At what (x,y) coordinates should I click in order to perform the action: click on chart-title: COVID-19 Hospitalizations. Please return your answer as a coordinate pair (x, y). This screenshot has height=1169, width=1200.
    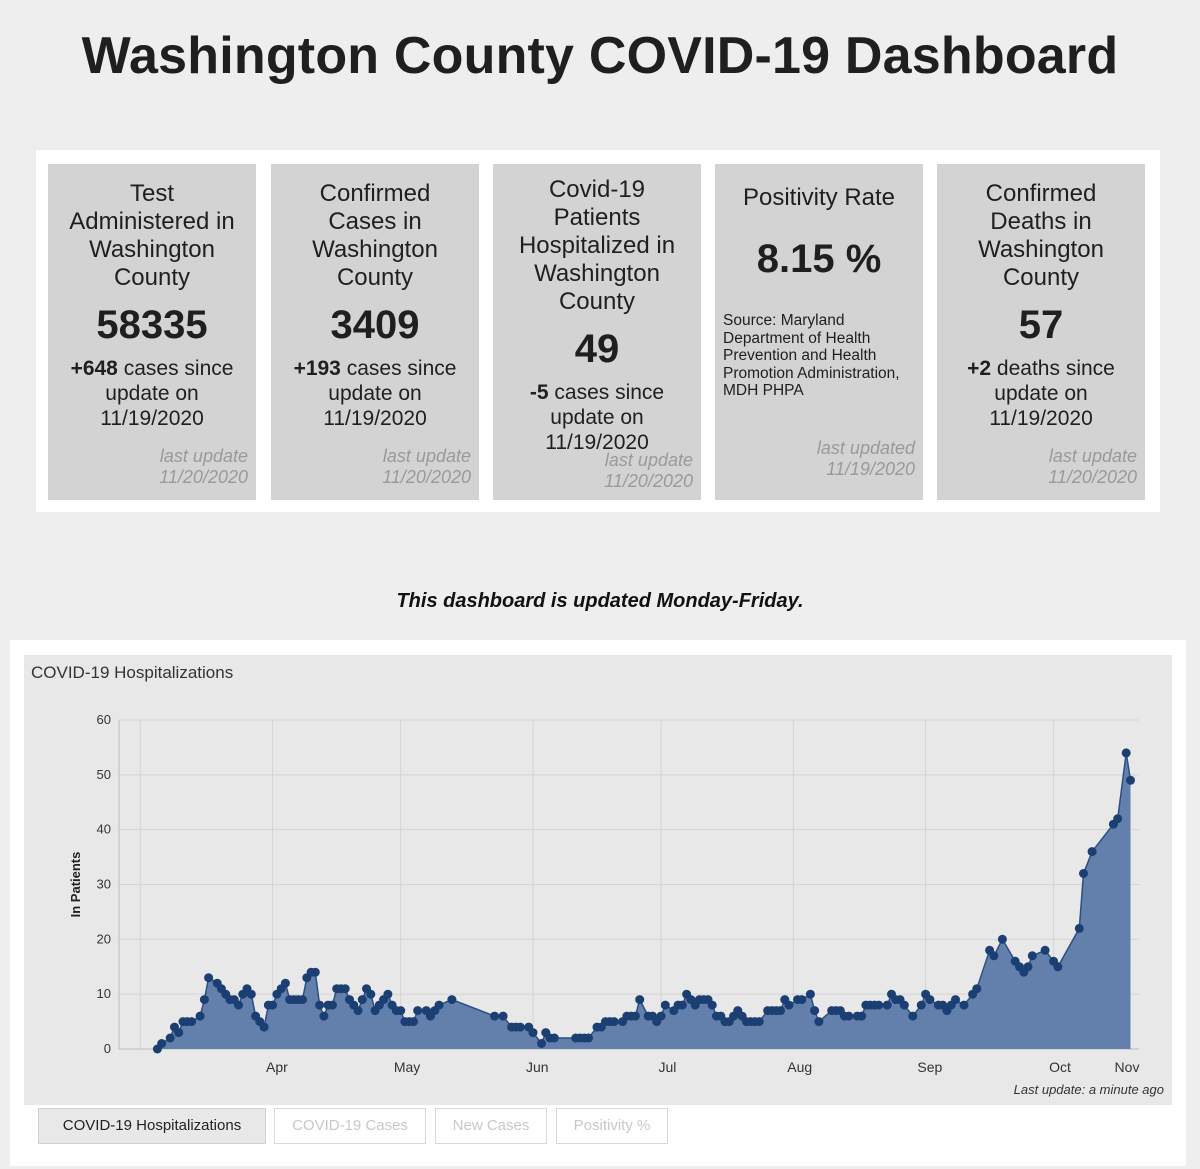
    Looking at the image, I should click on (132, 672).